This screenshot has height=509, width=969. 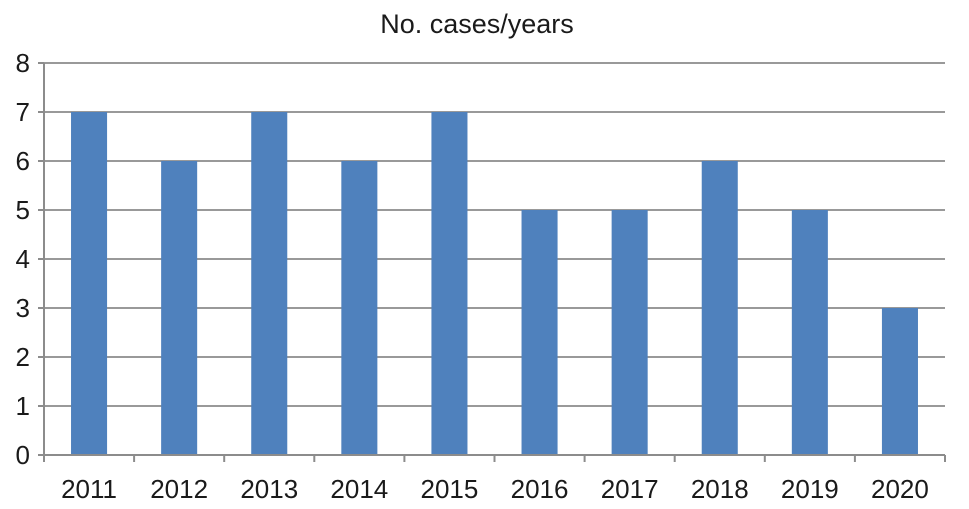 What do you see at coordinates (23, 210) in the screenshot?
I see `y-tick-label: 5` at bounding box center [23, 210].